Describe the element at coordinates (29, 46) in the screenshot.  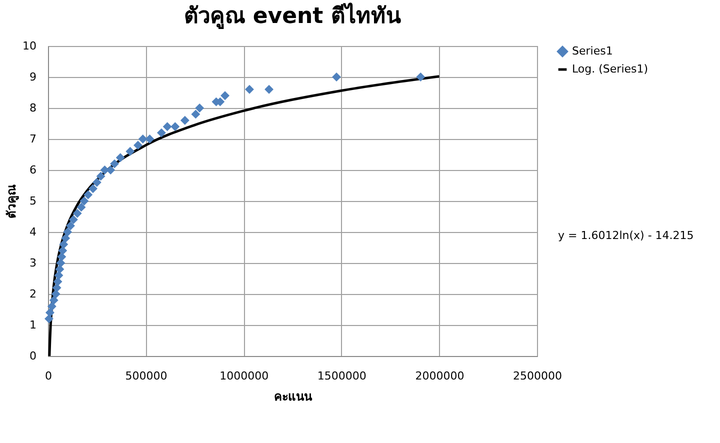
I see `y-tick-label: 10` at that location.